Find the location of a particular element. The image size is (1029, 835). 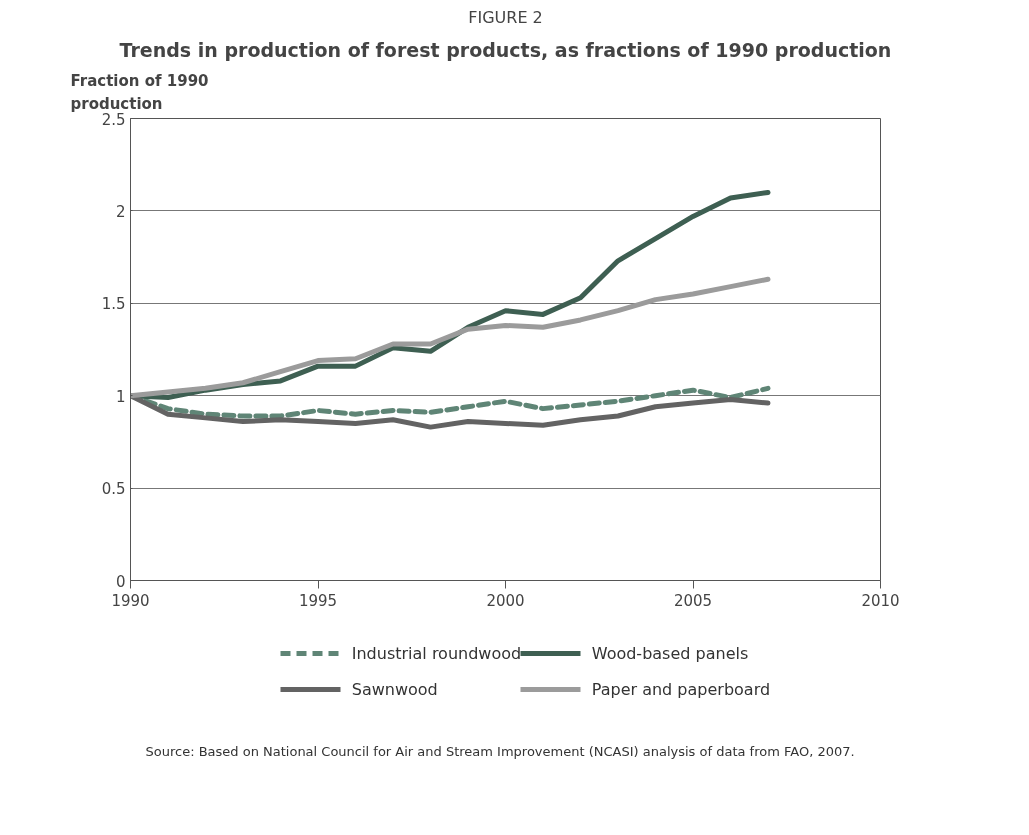

x-tick-label: 2010 is located at coordinates (880, 600).